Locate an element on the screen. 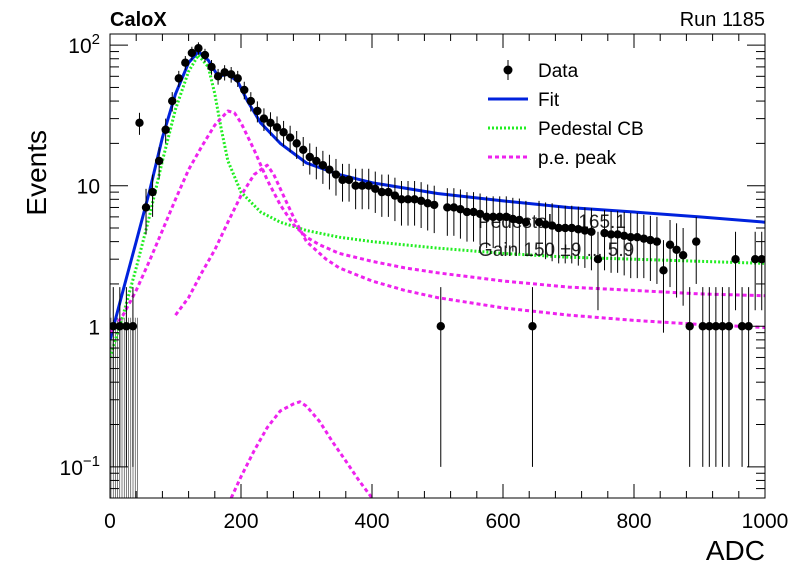  x-tick-label: 1000 is located at coordinates (765, 521).